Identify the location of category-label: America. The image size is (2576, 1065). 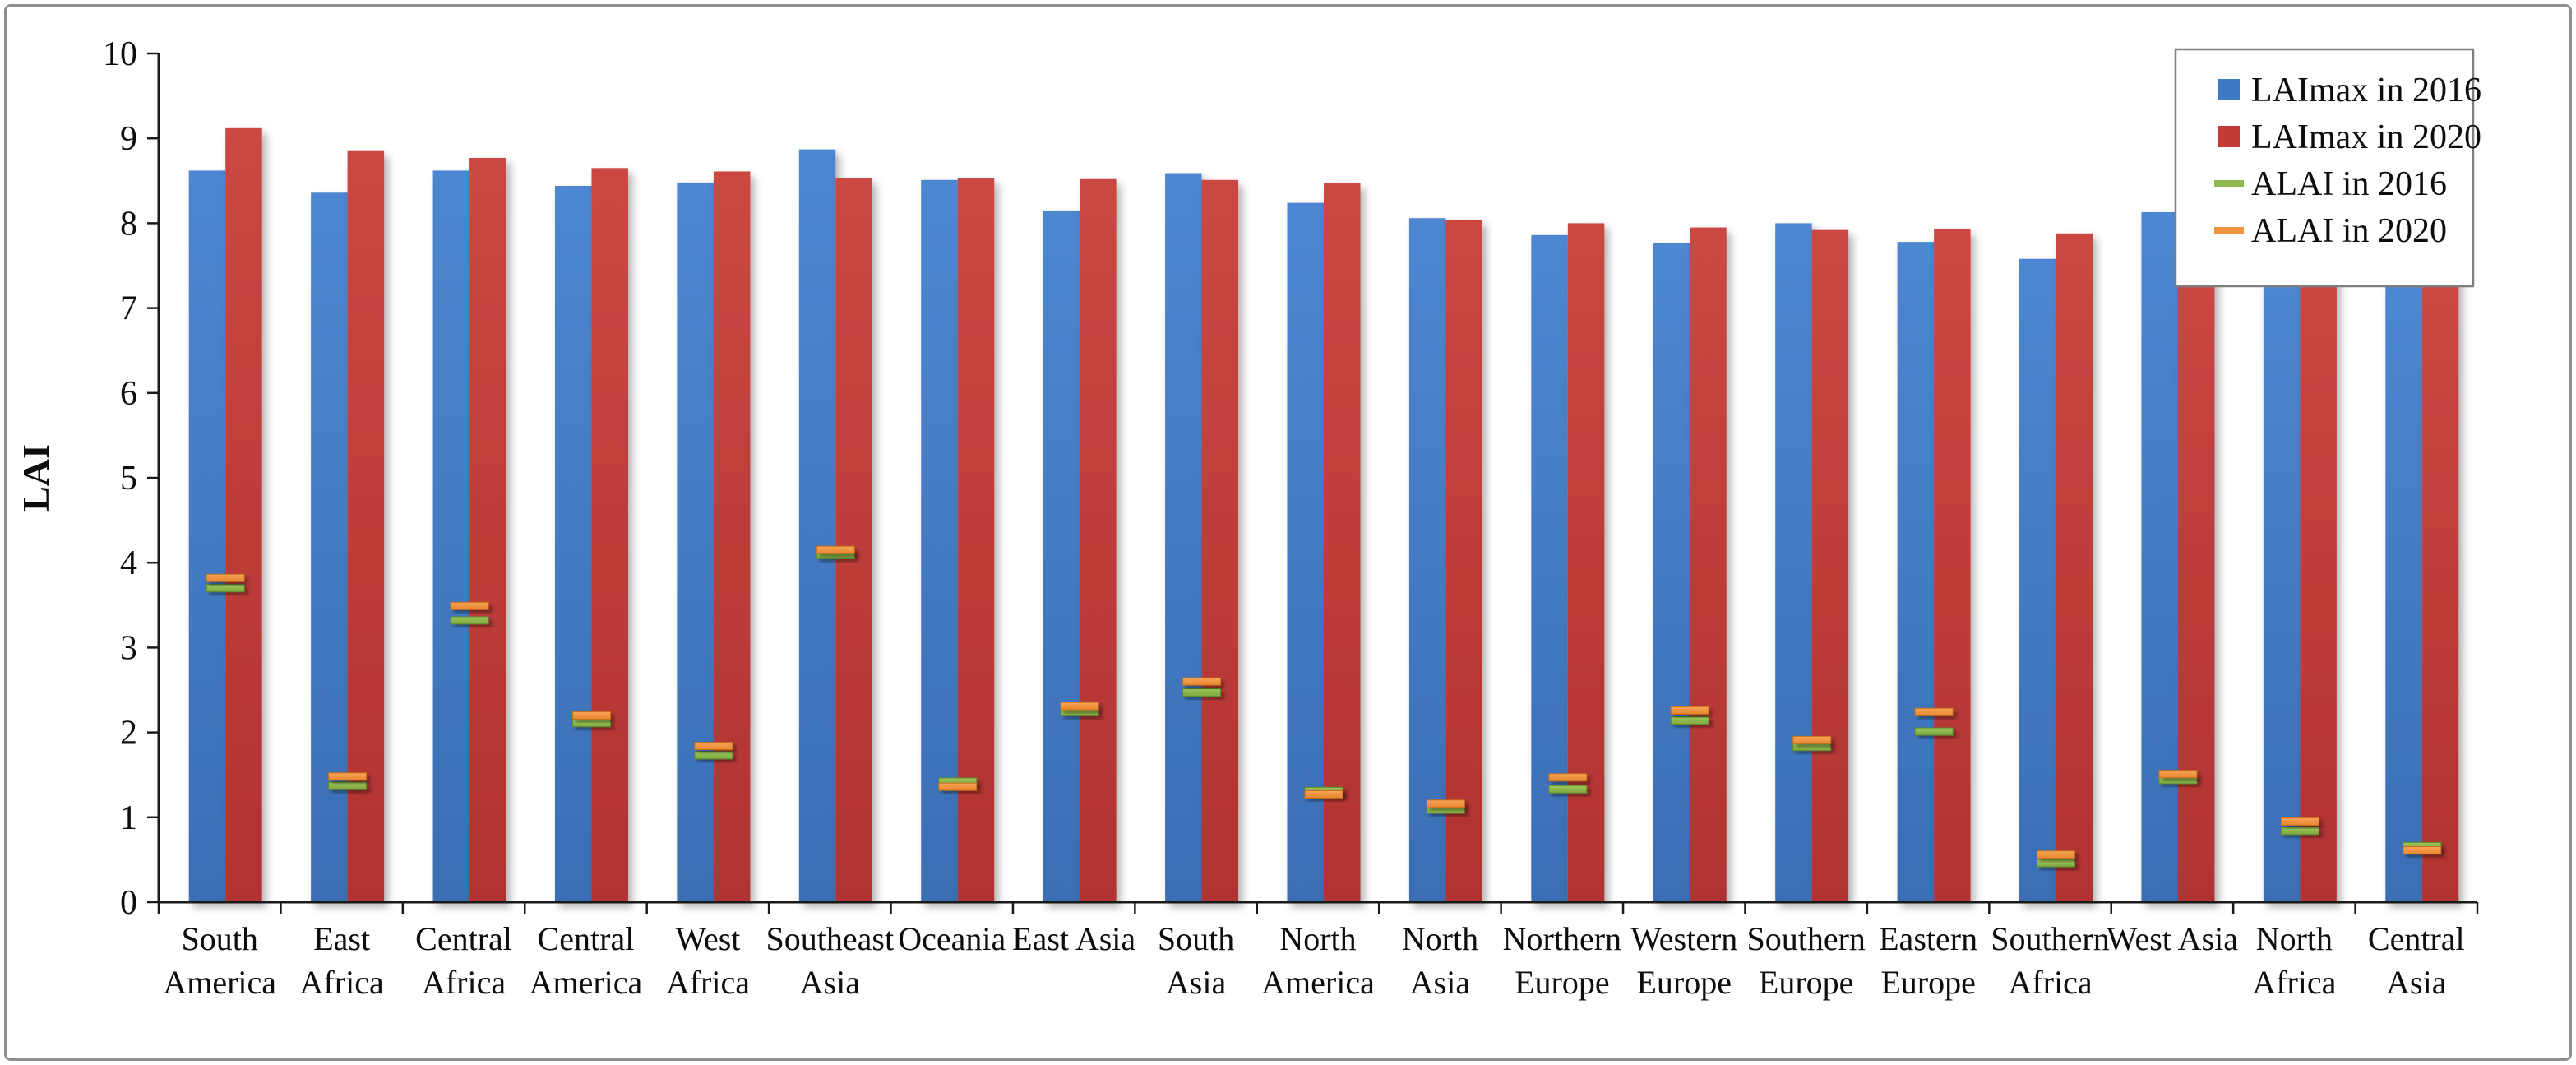
(219, 982).